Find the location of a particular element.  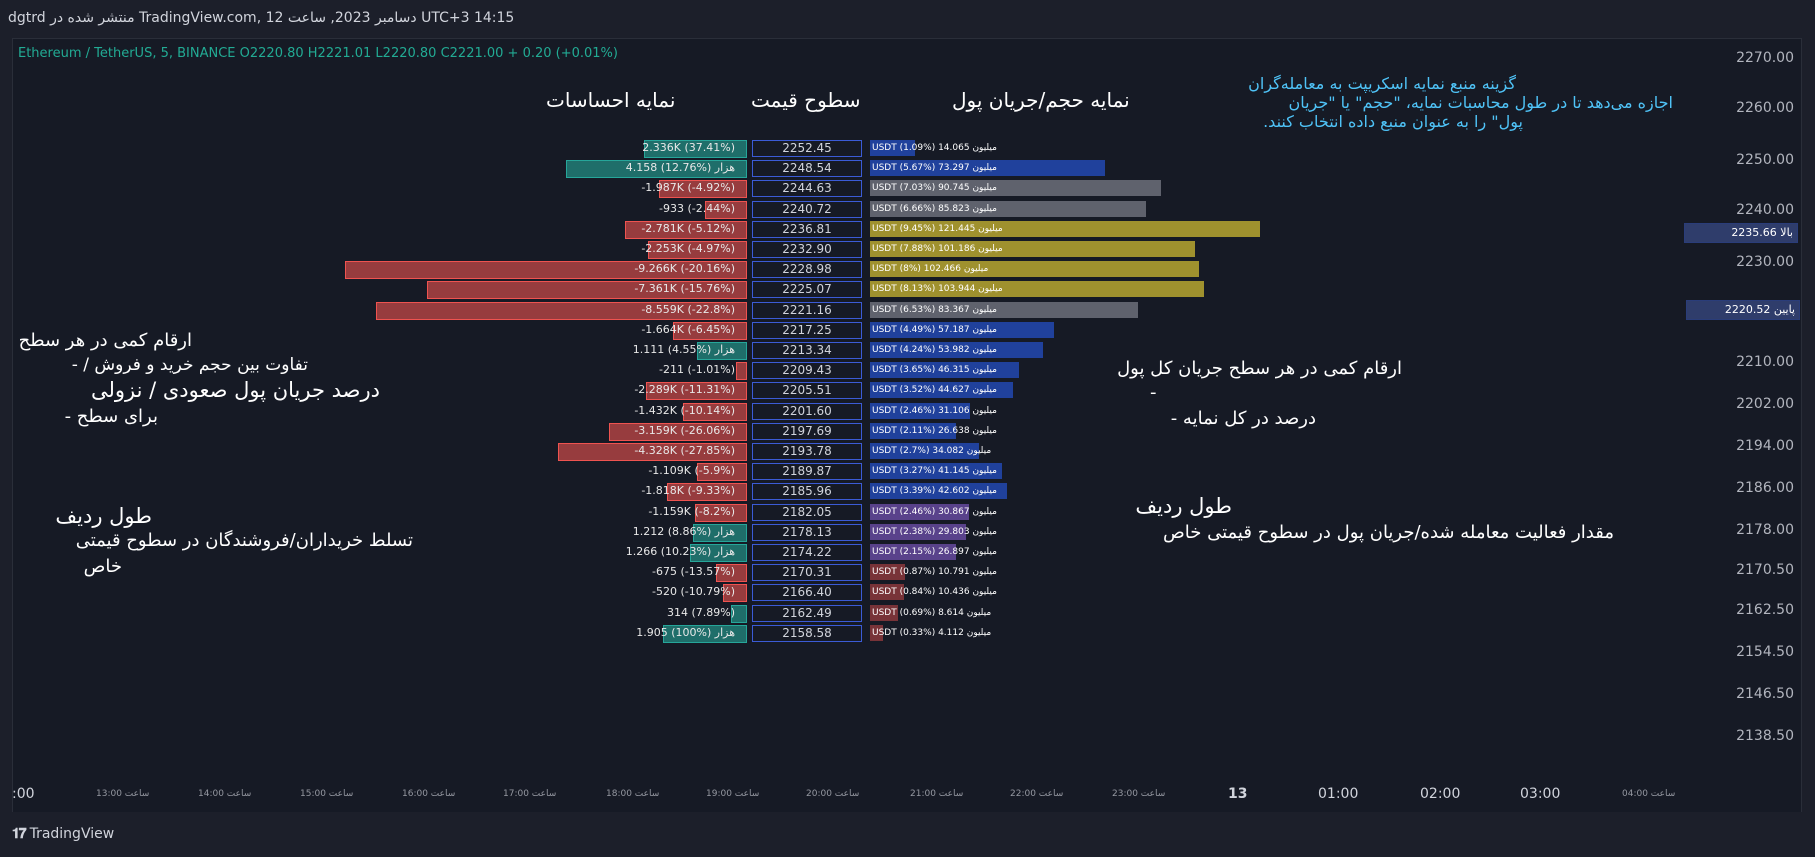

time-axis-major-label: 01:00 is located at coordinates (1338, 794).